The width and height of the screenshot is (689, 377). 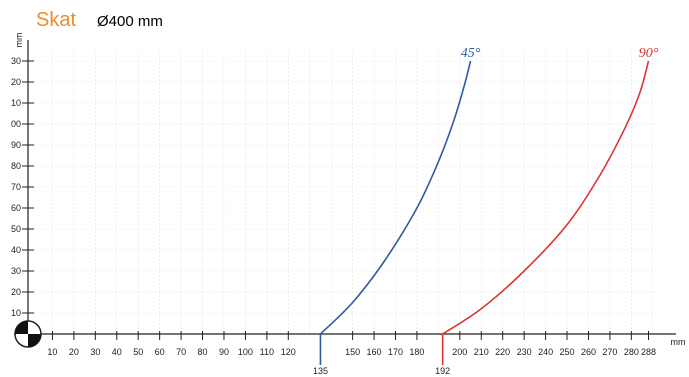 I want to click on x-tick-label: 70, so click(x=181, y=352).